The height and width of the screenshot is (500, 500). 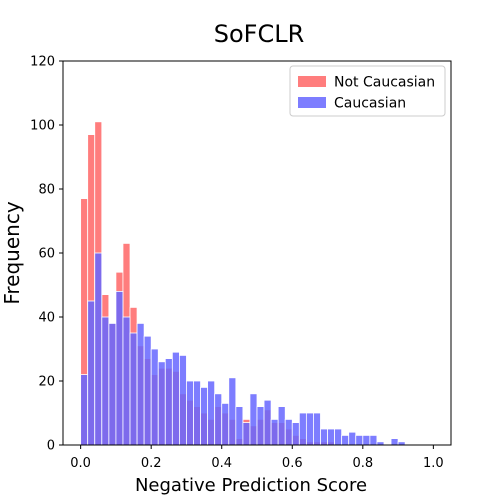 What do you see at coordinates (42, 62) in the screenshot?
I see `y-tick-label: 120` at bounding box center [42, 62].